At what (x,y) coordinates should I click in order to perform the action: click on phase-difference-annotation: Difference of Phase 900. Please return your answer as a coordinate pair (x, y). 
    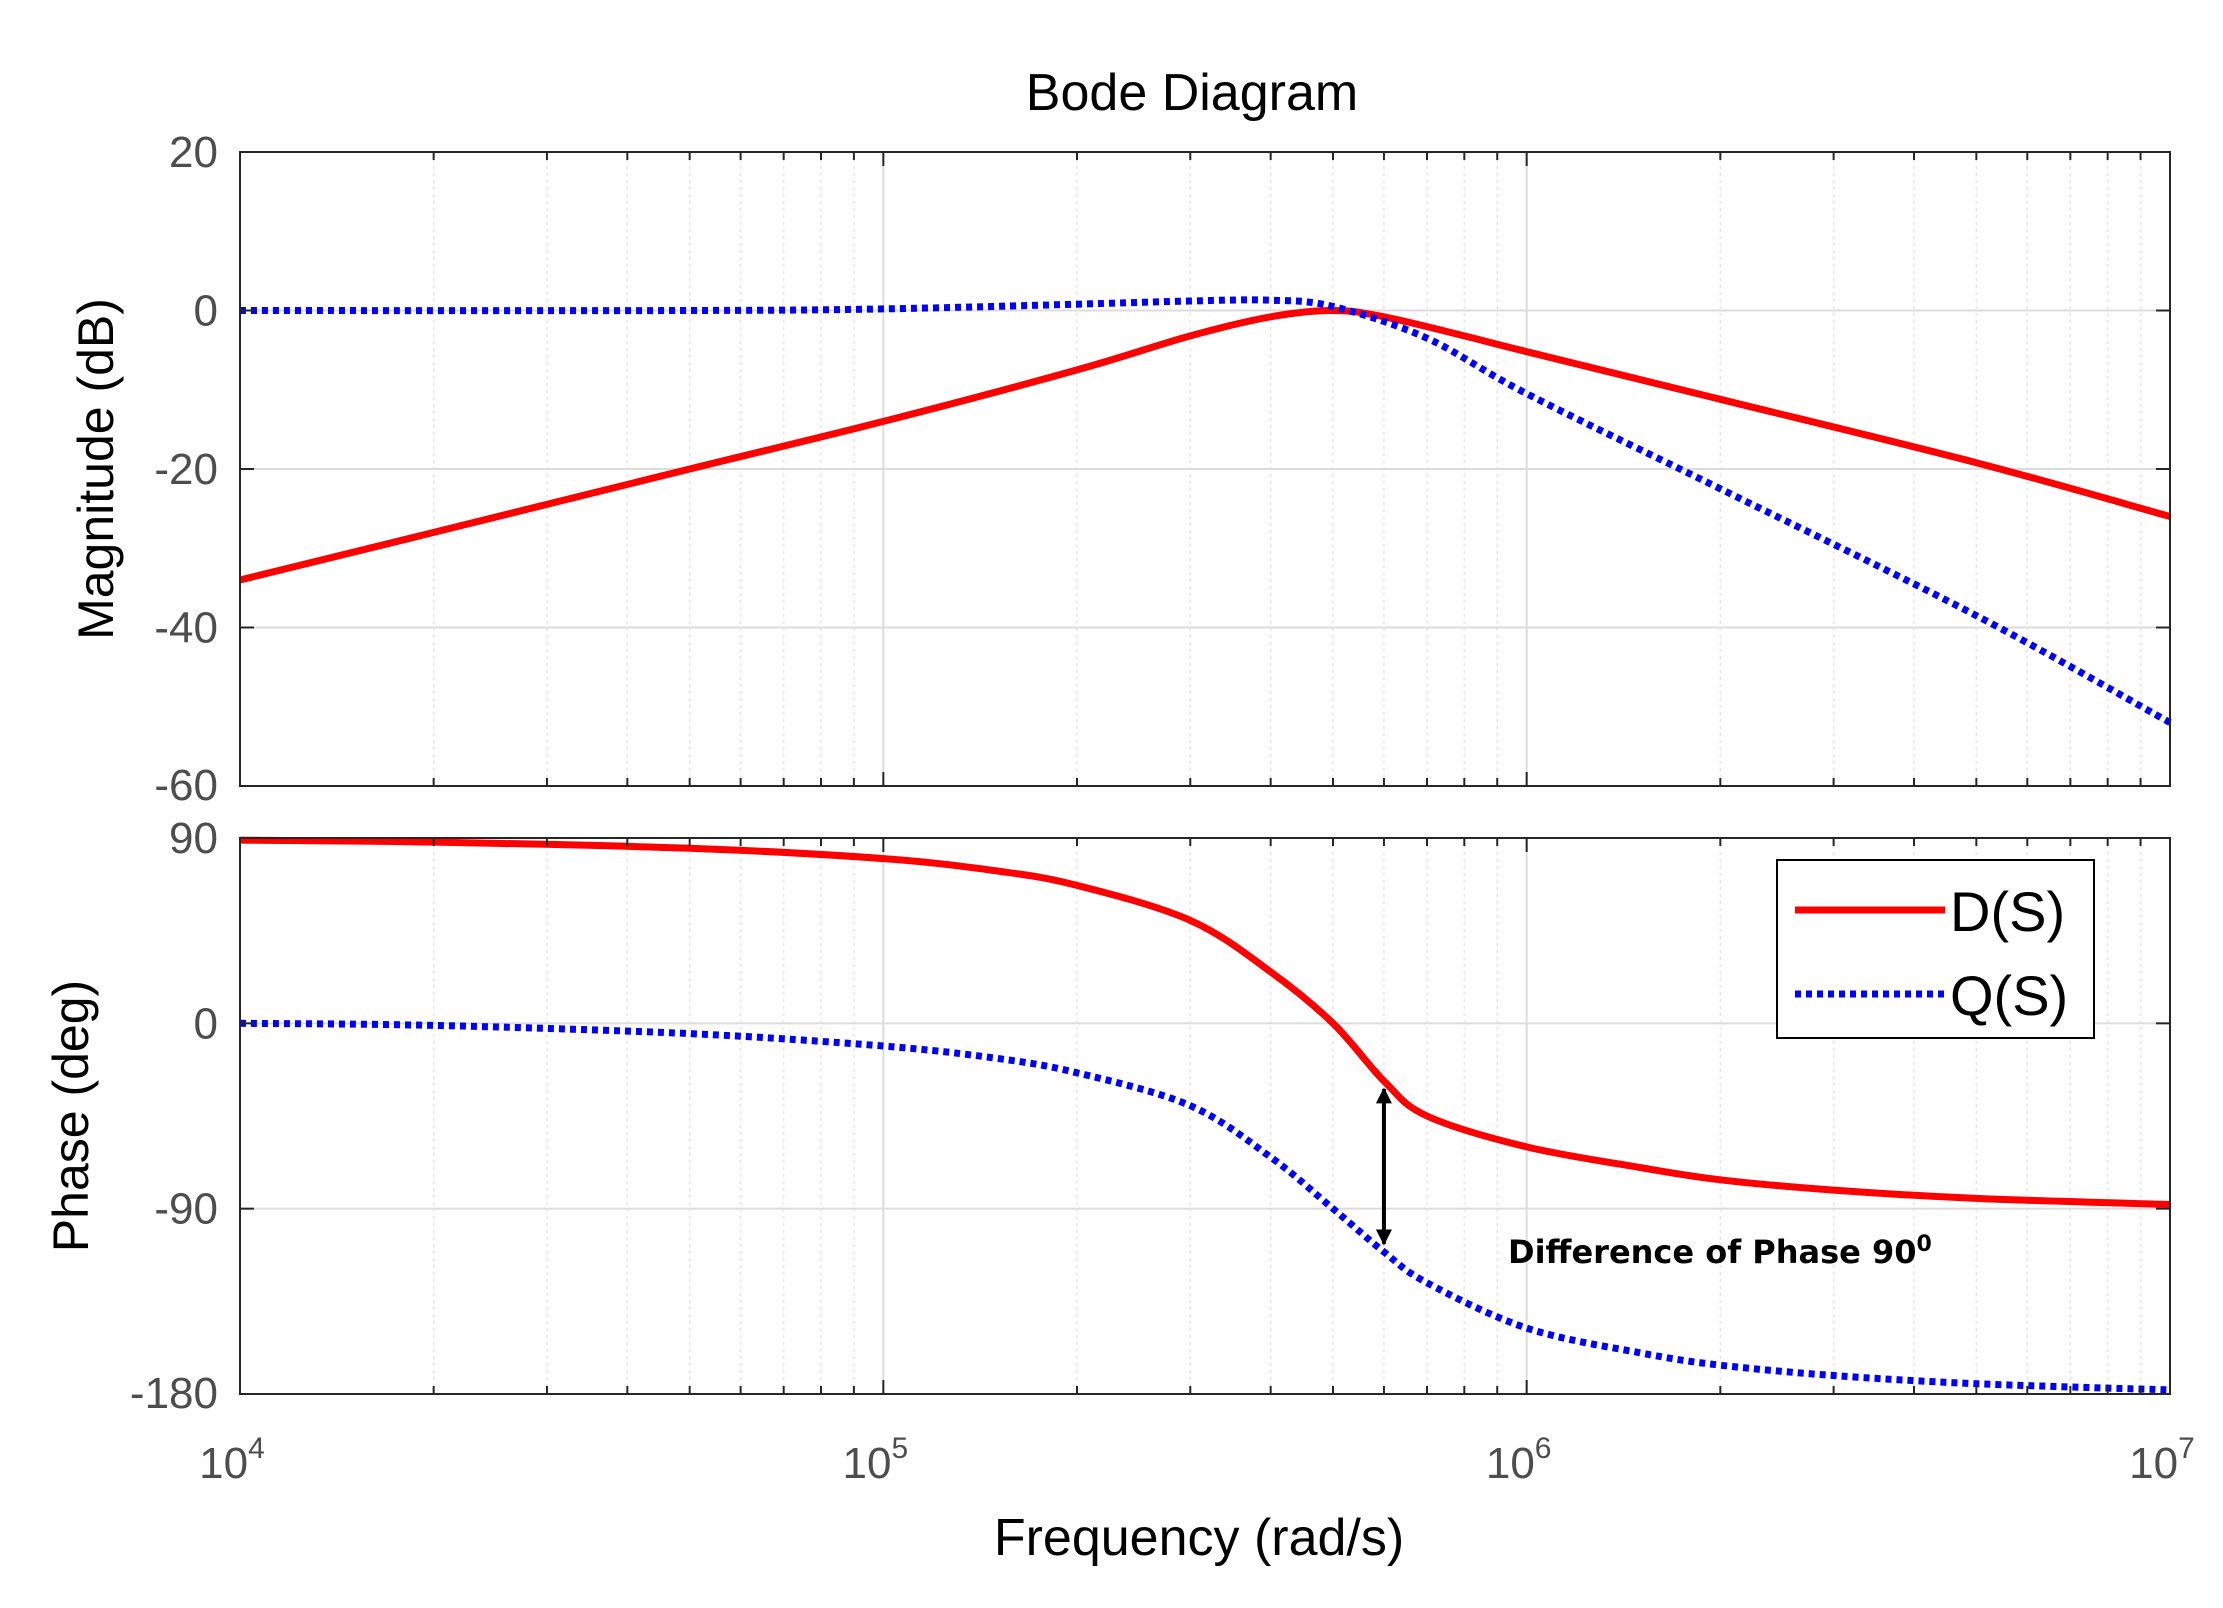
    Looking at the image, I should click on (1720, 1251).